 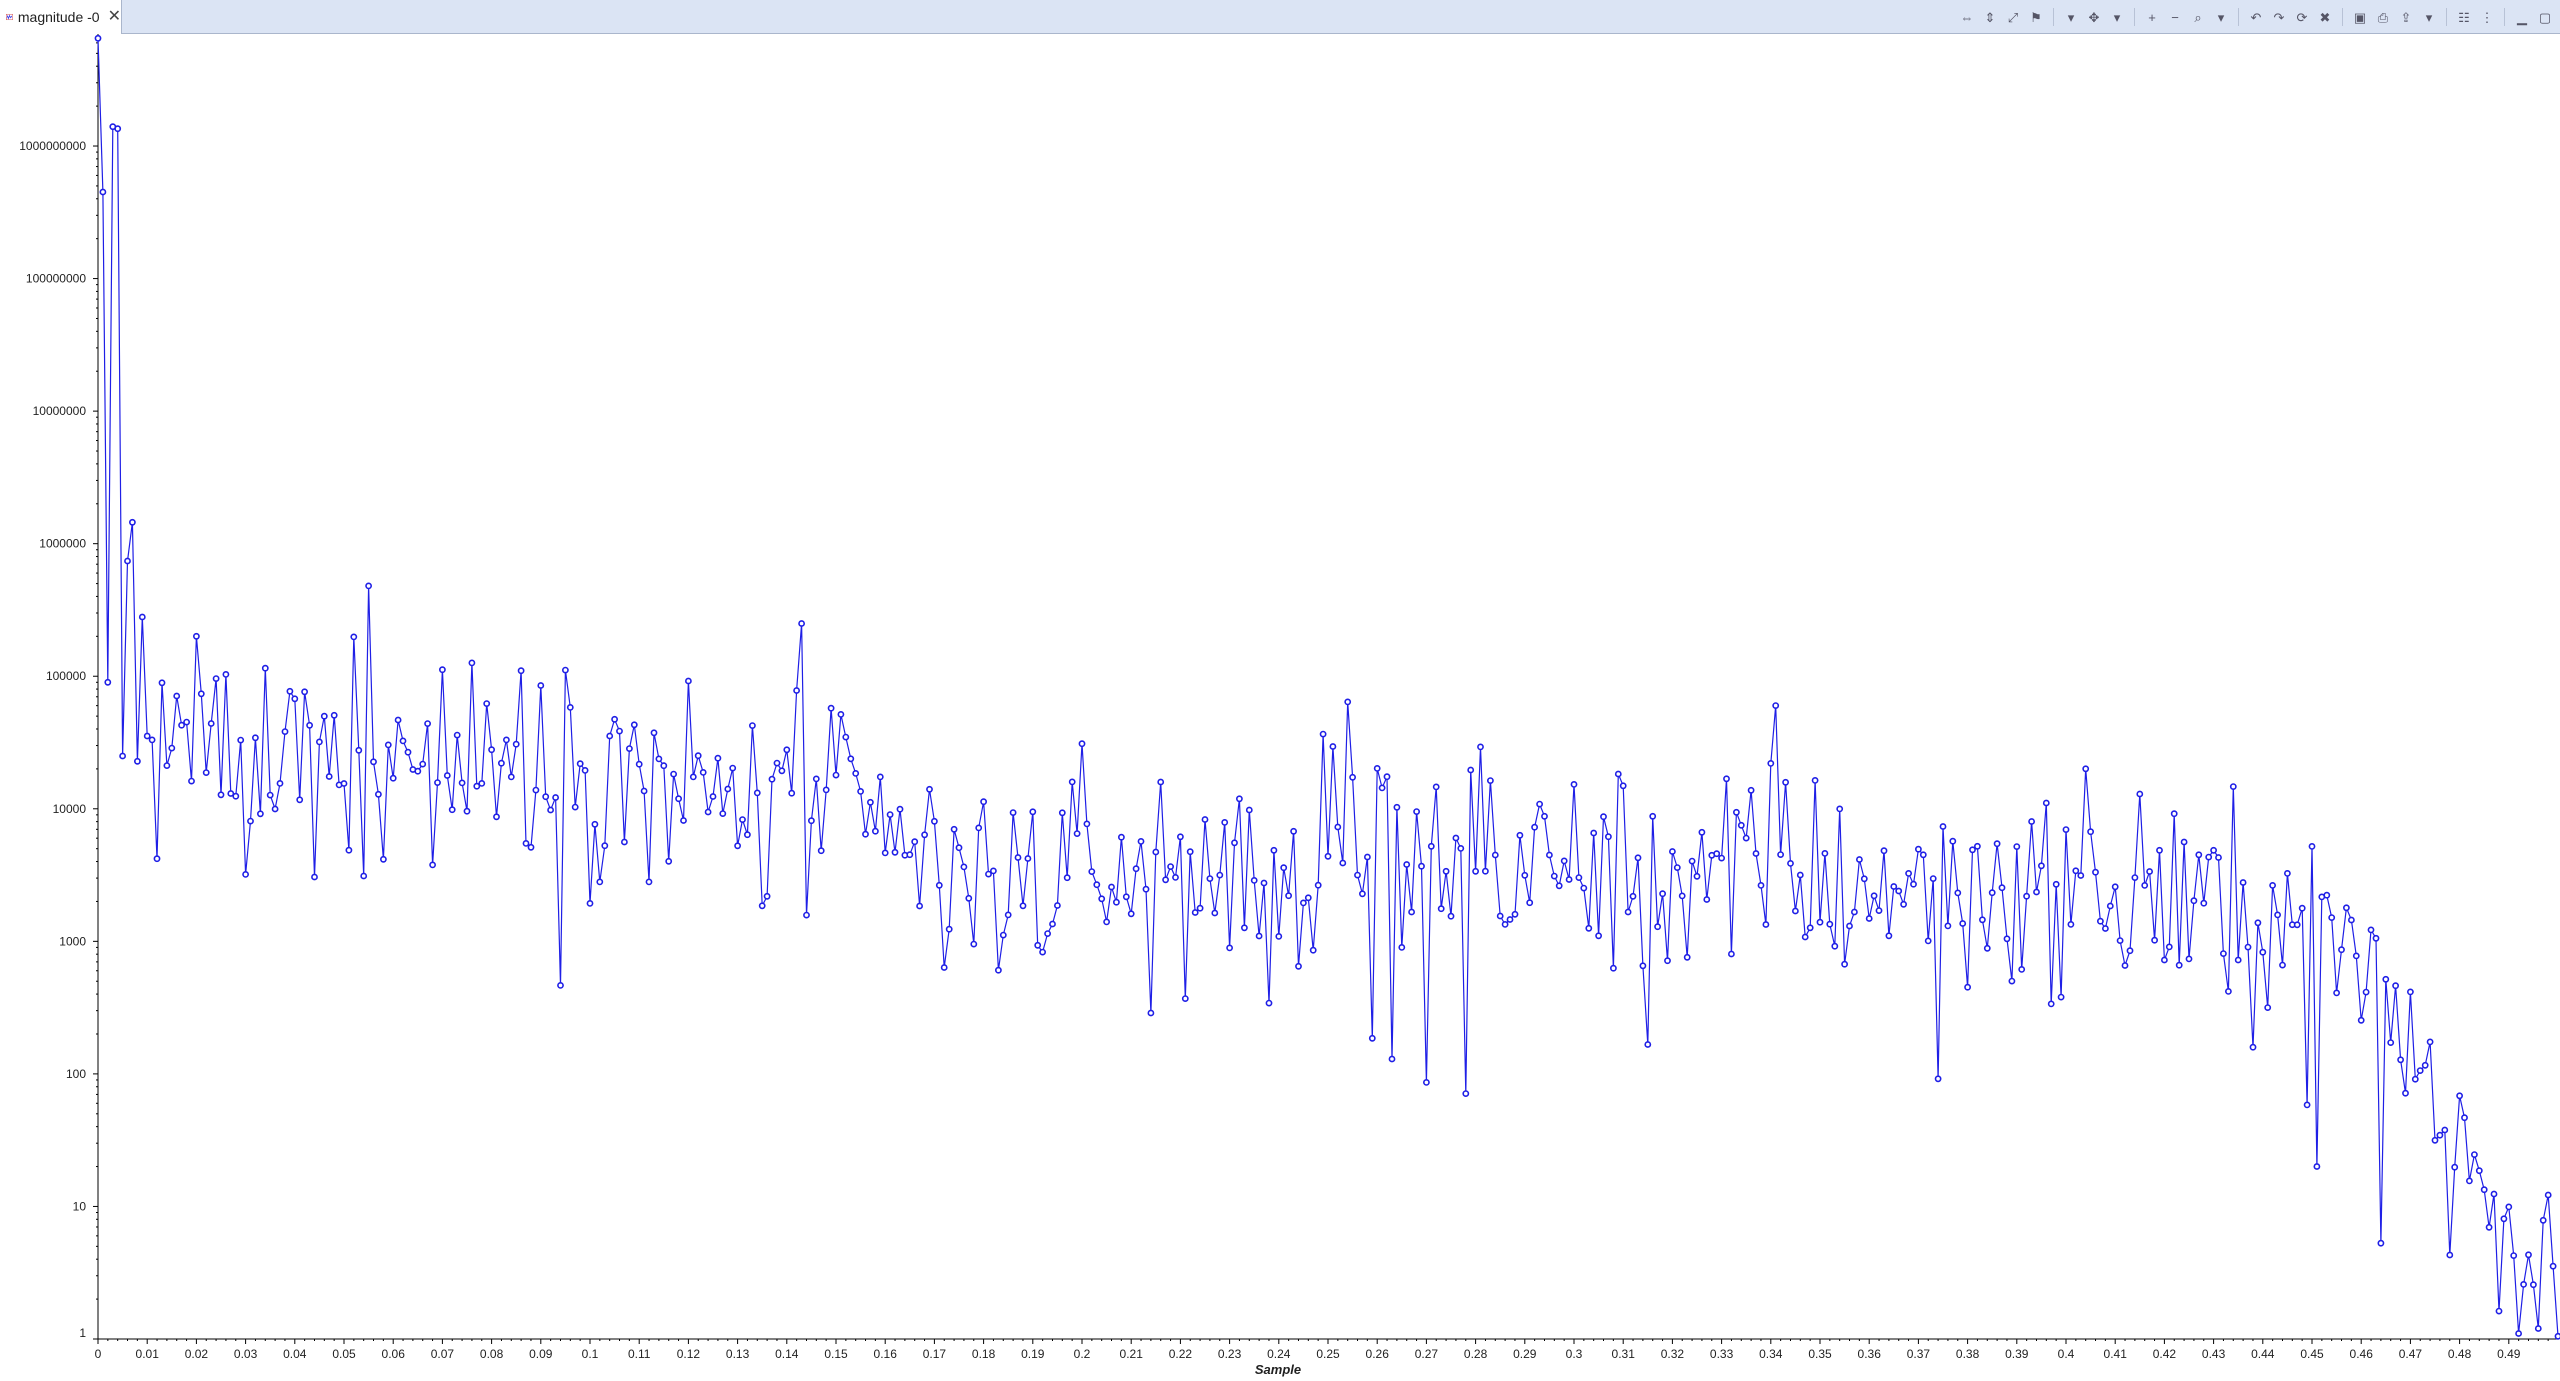 I want to click on x-tick-label: 0.22, so click(x=1181, y=1354).